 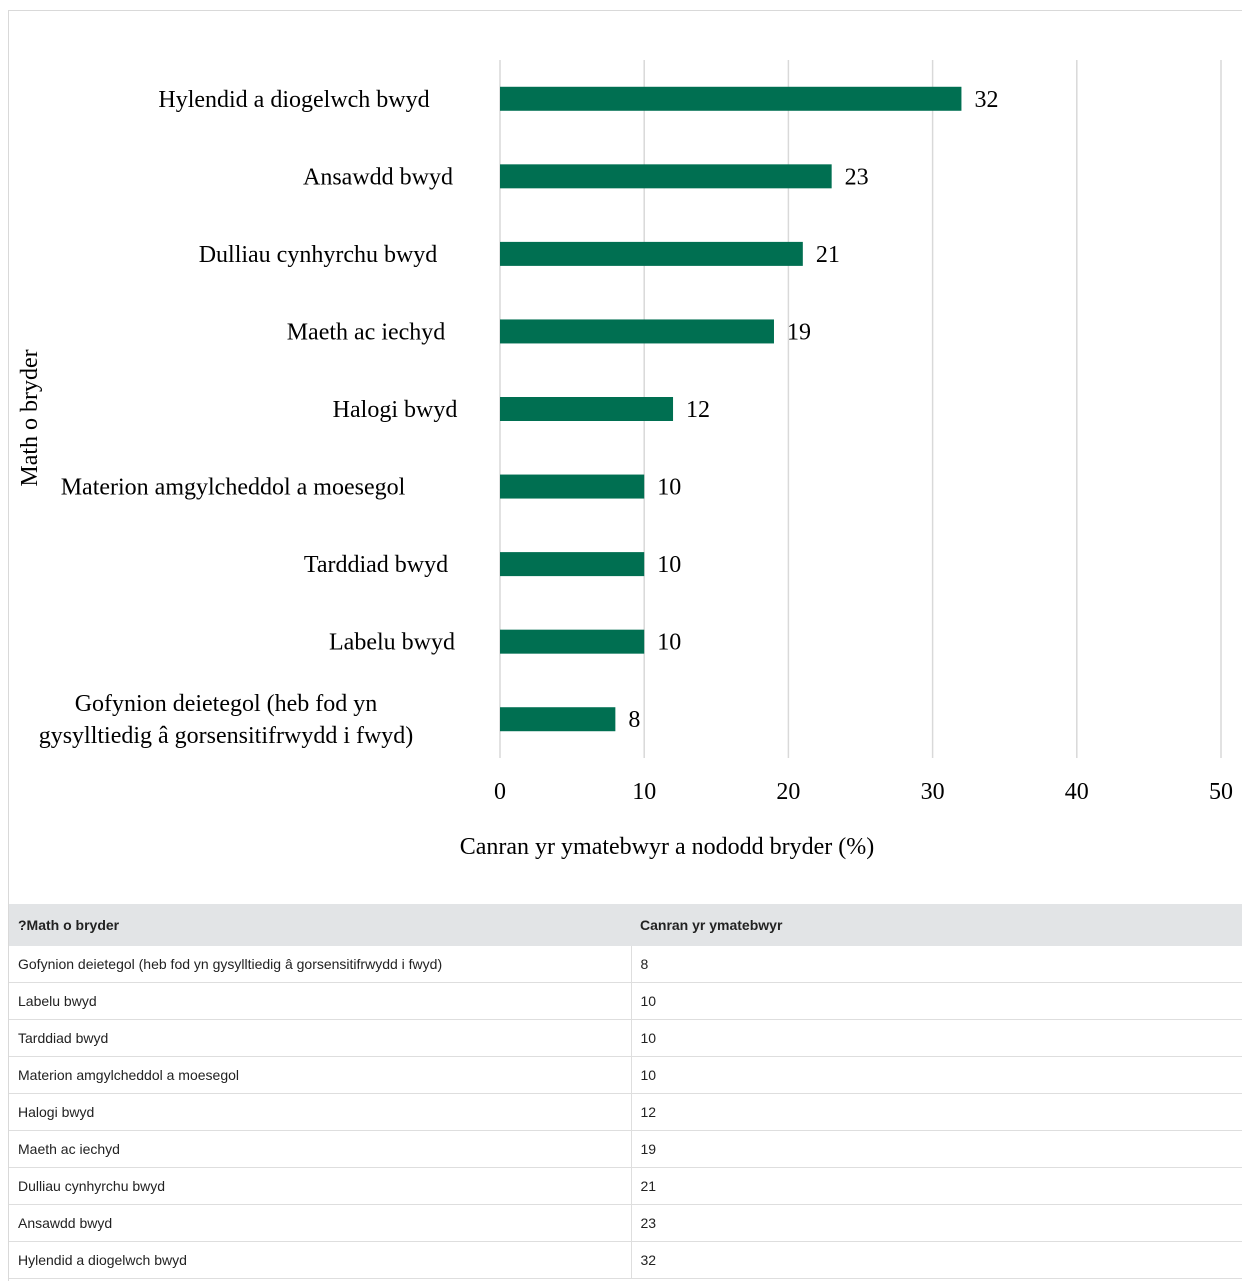 I want to click on category-label: Maeth ac iechyd, so click(x=366, y=332).